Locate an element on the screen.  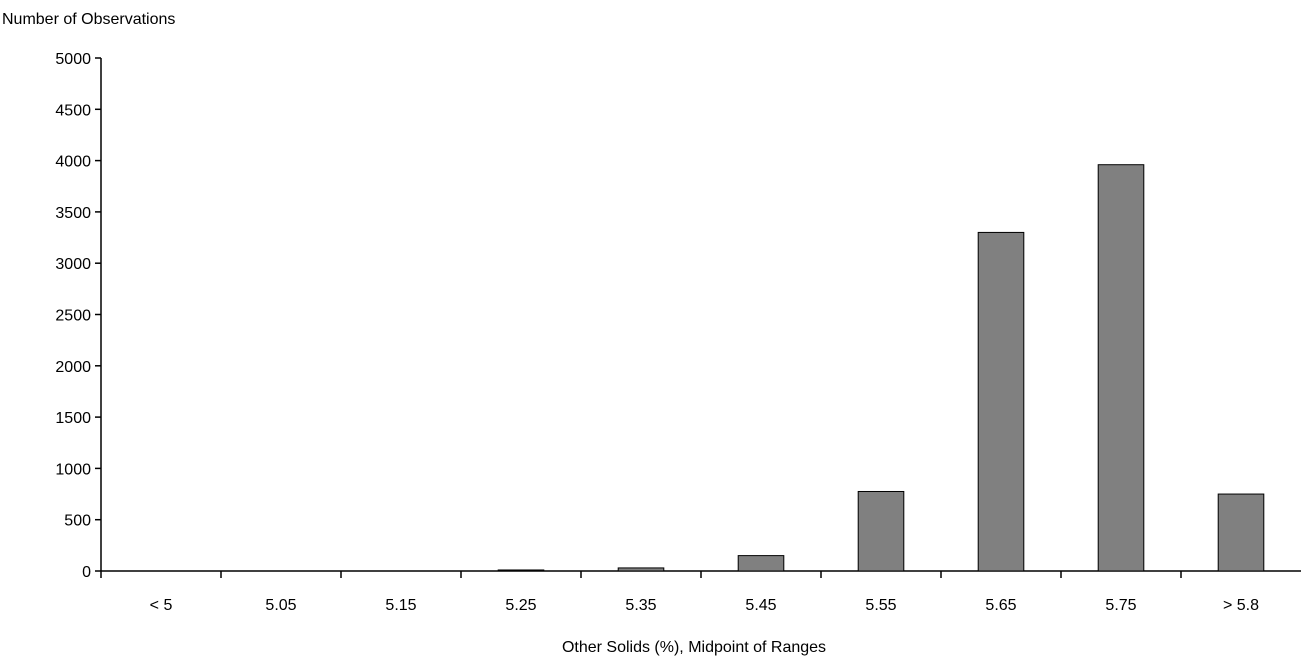
x-tick-label: 5.35 is located at coordinates (640, 605).